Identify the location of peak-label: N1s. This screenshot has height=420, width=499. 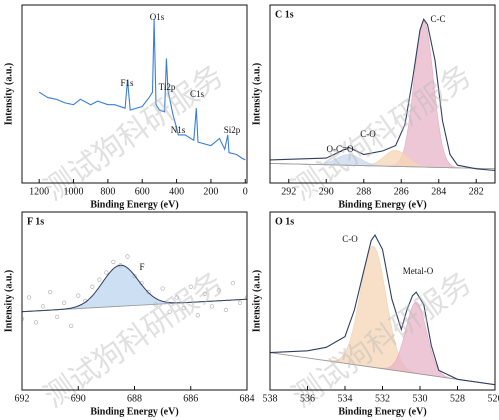
(178, 130).